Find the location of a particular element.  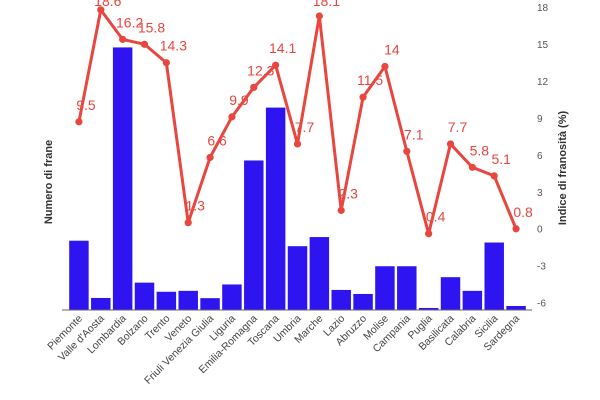

bar-puglia is located at coordinates (428, 308).